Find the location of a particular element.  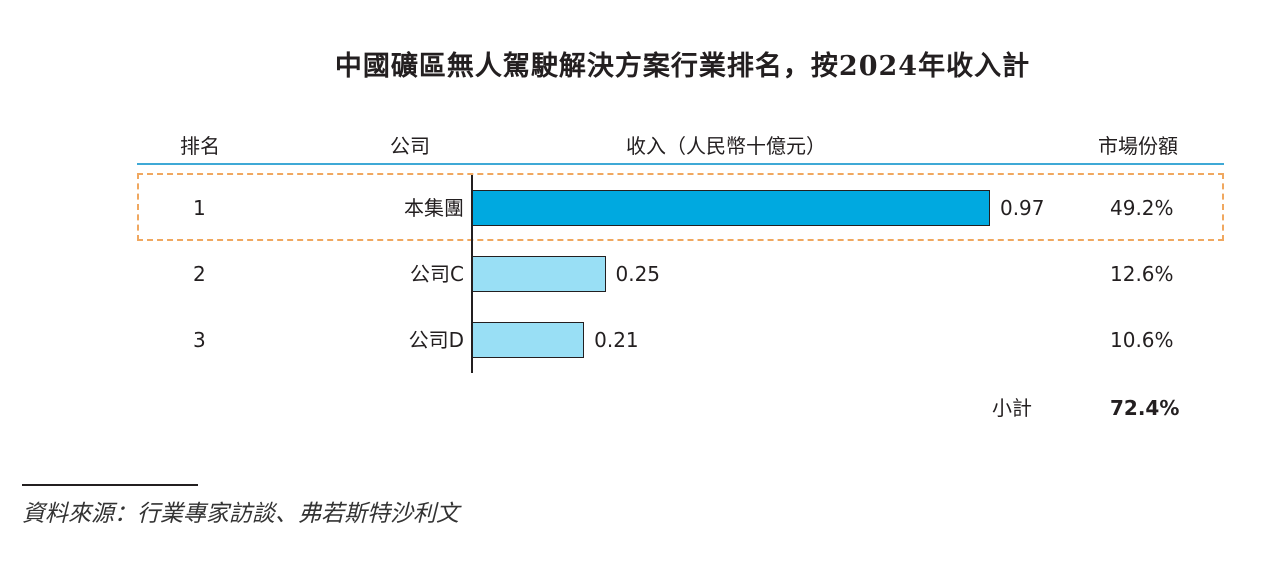

header-revenue: 收入（人民幣十億元） is located at coordinates (726, 146).